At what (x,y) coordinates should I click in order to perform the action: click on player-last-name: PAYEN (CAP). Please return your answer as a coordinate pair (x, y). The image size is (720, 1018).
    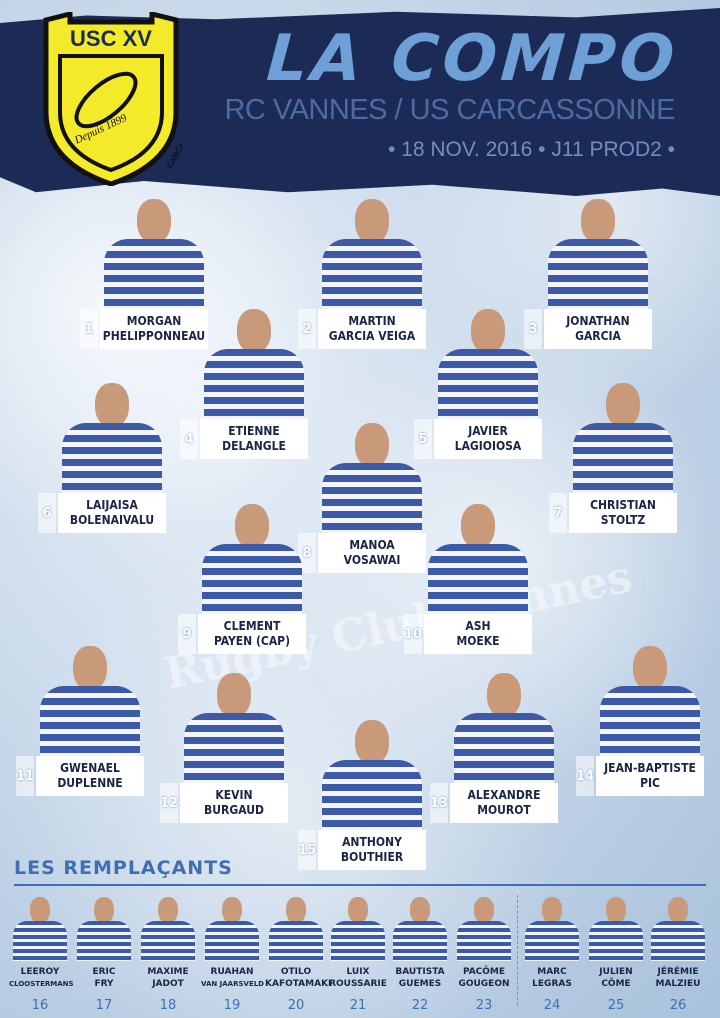
    Looking at the image, I should click on (252, 641).